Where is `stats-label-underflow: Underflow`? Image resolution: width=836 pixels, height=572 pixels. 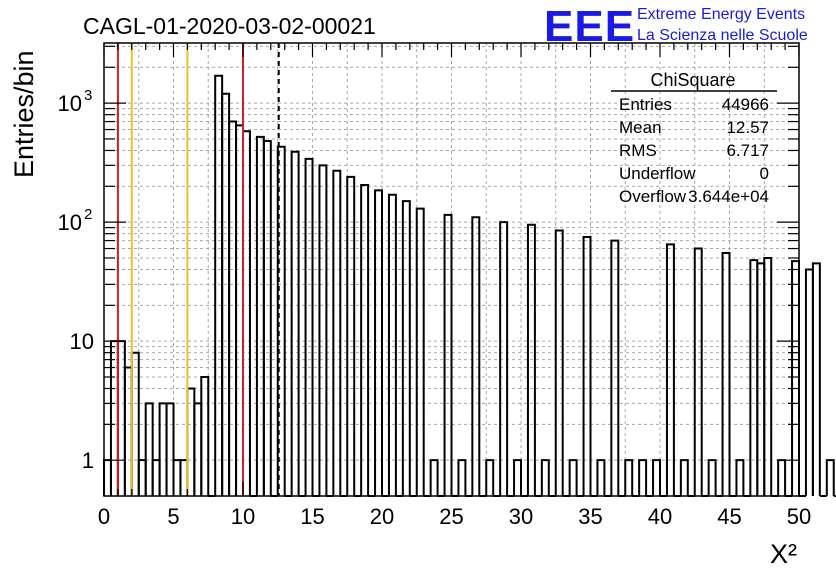 stats-label-underflow: Underflow is located at coordinates (657, 173).